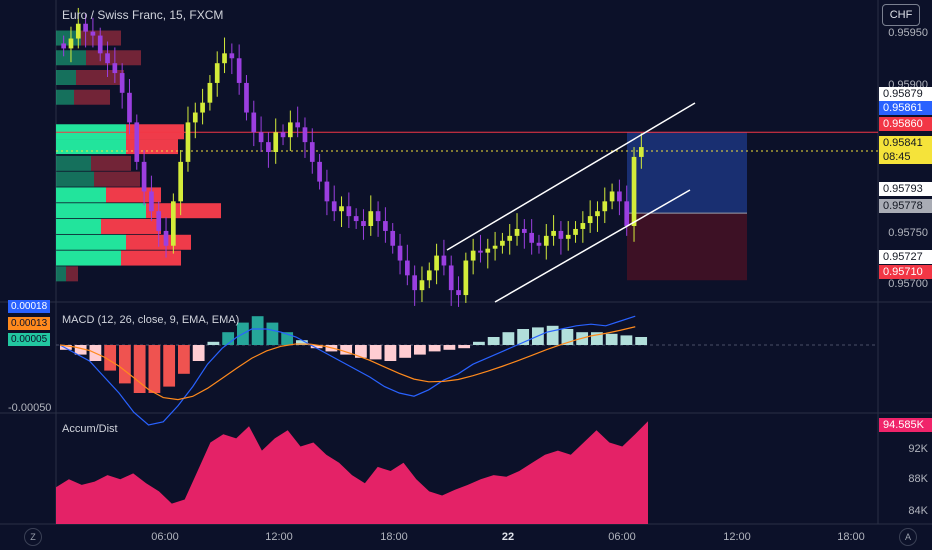 The height and width of the screenshot is (550, 932). What do you see at coordinates (29, 339) in the screenshot?
I see `hist-tag: 0.00005` at bounding box center [29, 339].